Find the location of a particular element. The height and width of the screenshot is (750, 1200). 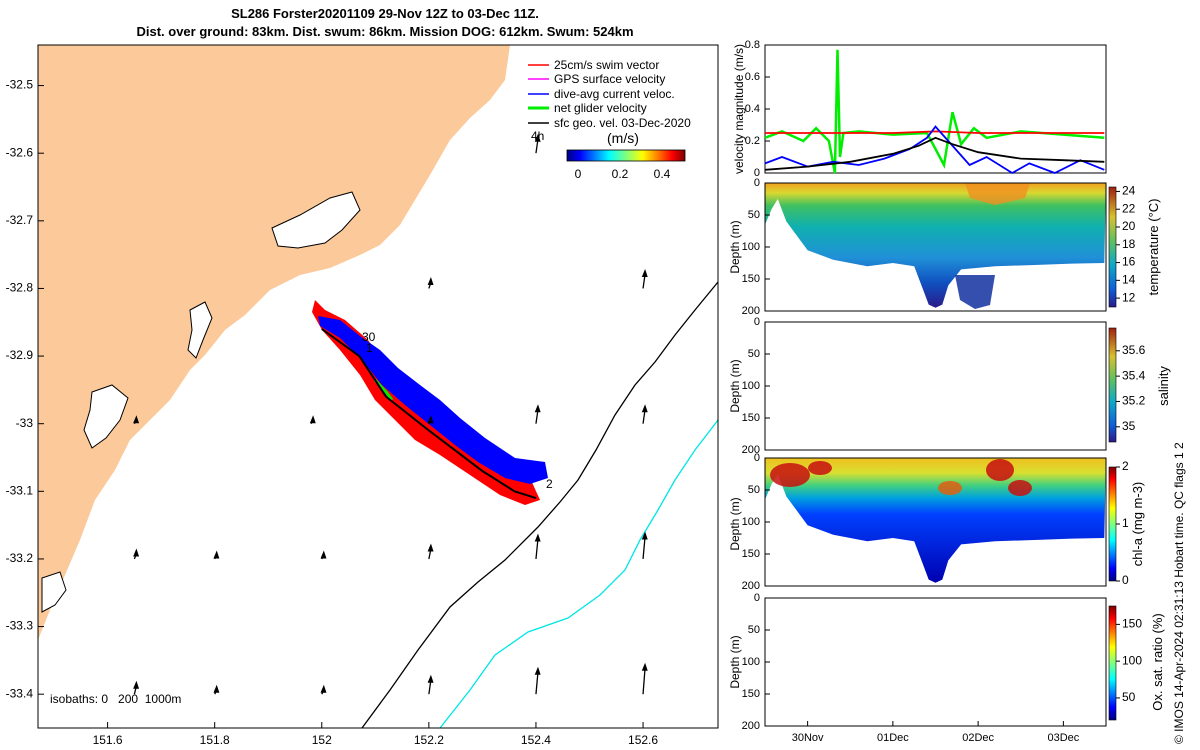

temperature-section is located at coordinates (935, 245).